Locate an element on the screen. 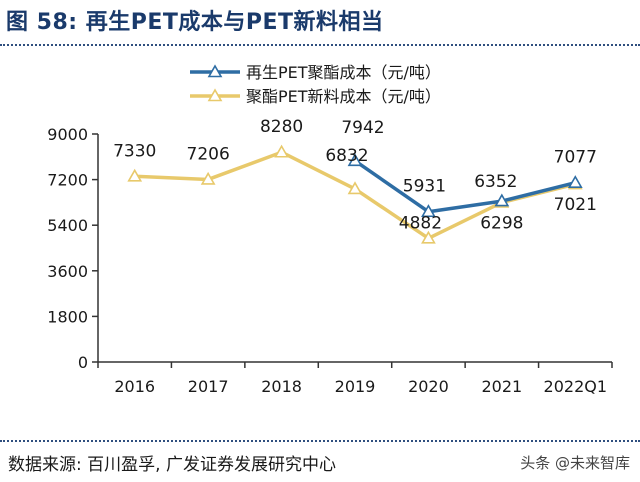 The width and height of the screenshot is (640, 482). y-tick-label: 0 is located at coordinates (83, 362).